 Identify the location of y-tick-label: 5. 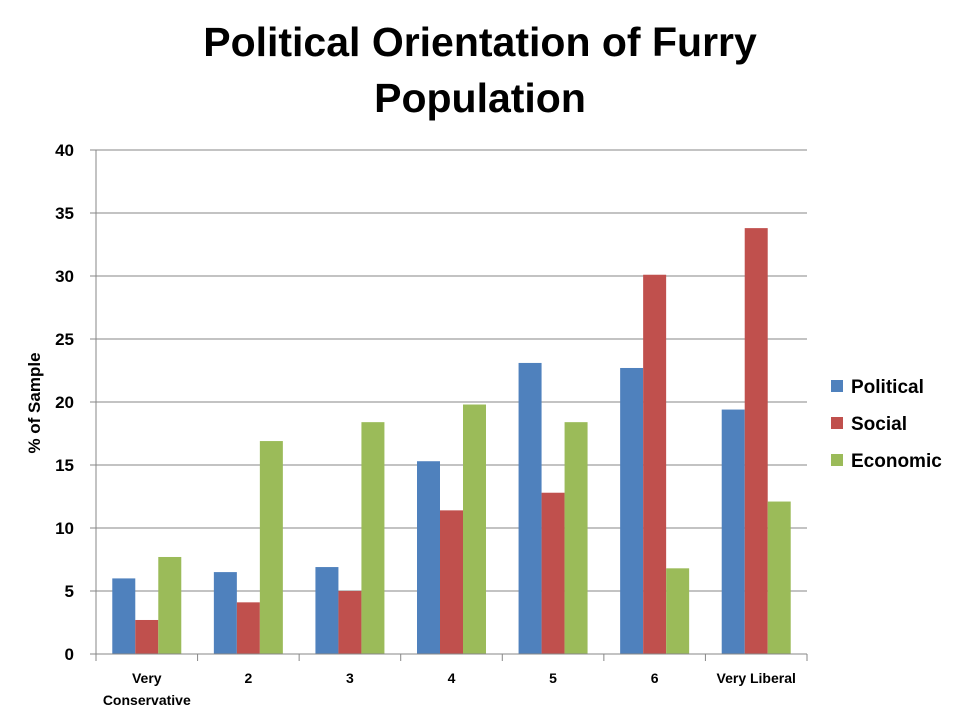
(69, 591).